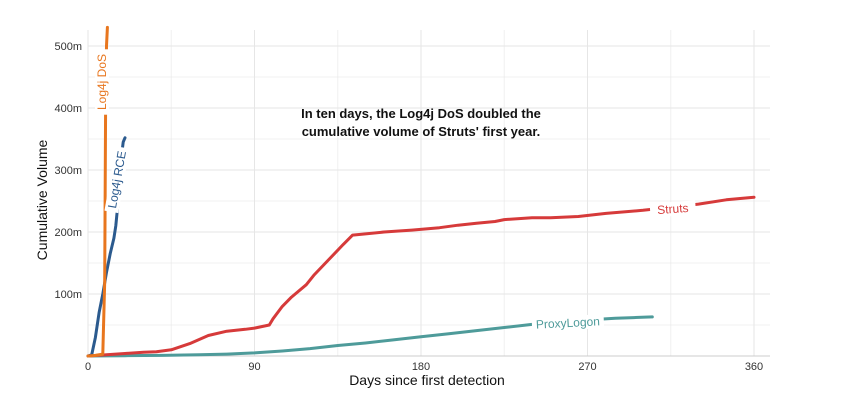 The image size is (864, 412). I want to click on annotation-line: cumulative volume of Struts' first year., so click(421, 131).